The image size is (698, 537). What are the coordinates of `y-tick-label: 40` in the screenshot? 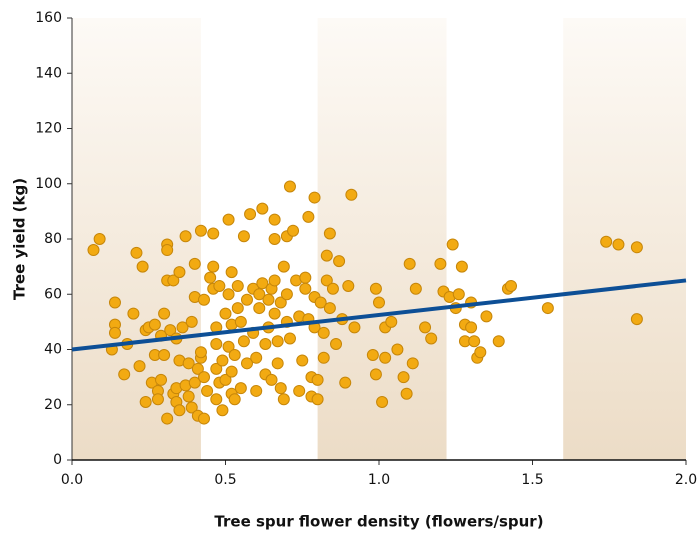 It's located at (53, 350).